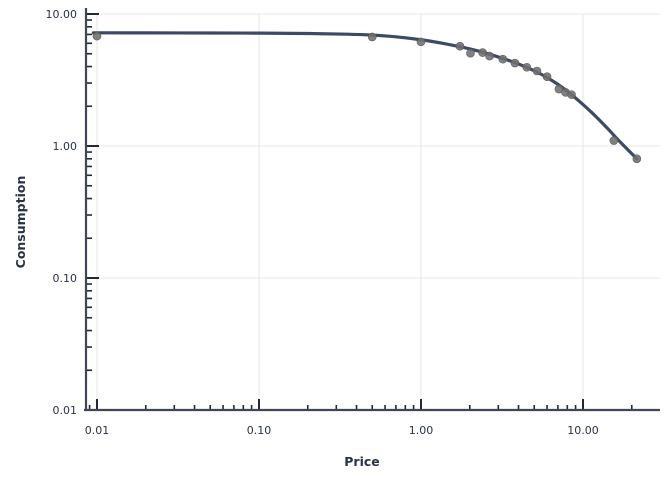 Image resolution: width=672 pixels, height=480 pixels. I want to click on y-tick-label: 0.01, so click(65, 410).